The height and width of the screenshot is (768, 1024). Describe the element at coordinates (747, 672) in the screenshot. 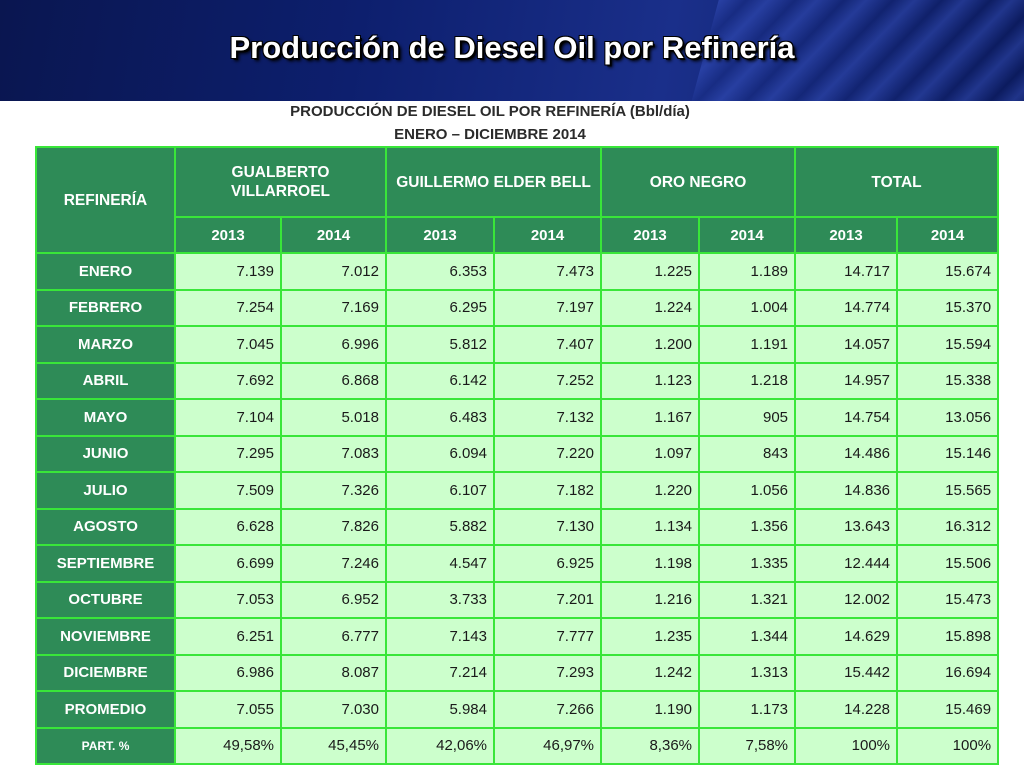

I see `table-cell: 1.313` at that location.